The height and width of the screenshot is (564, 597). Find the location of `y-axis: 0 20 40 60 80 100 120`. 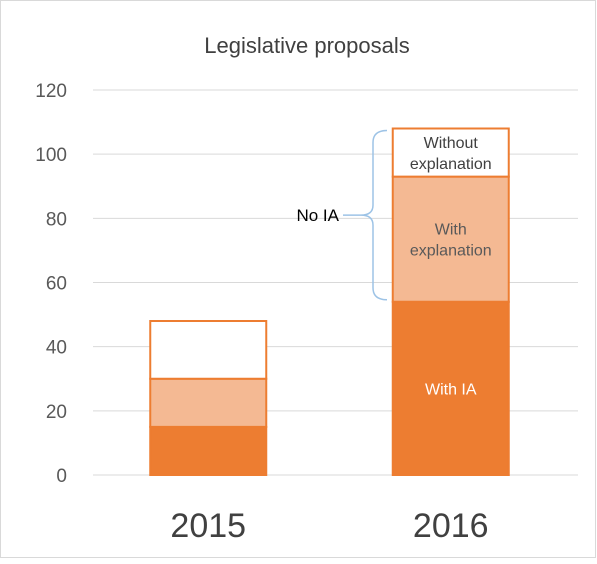

y-axis: 0 20 40 60 80 100 120 is located at coordinates (51, 284).